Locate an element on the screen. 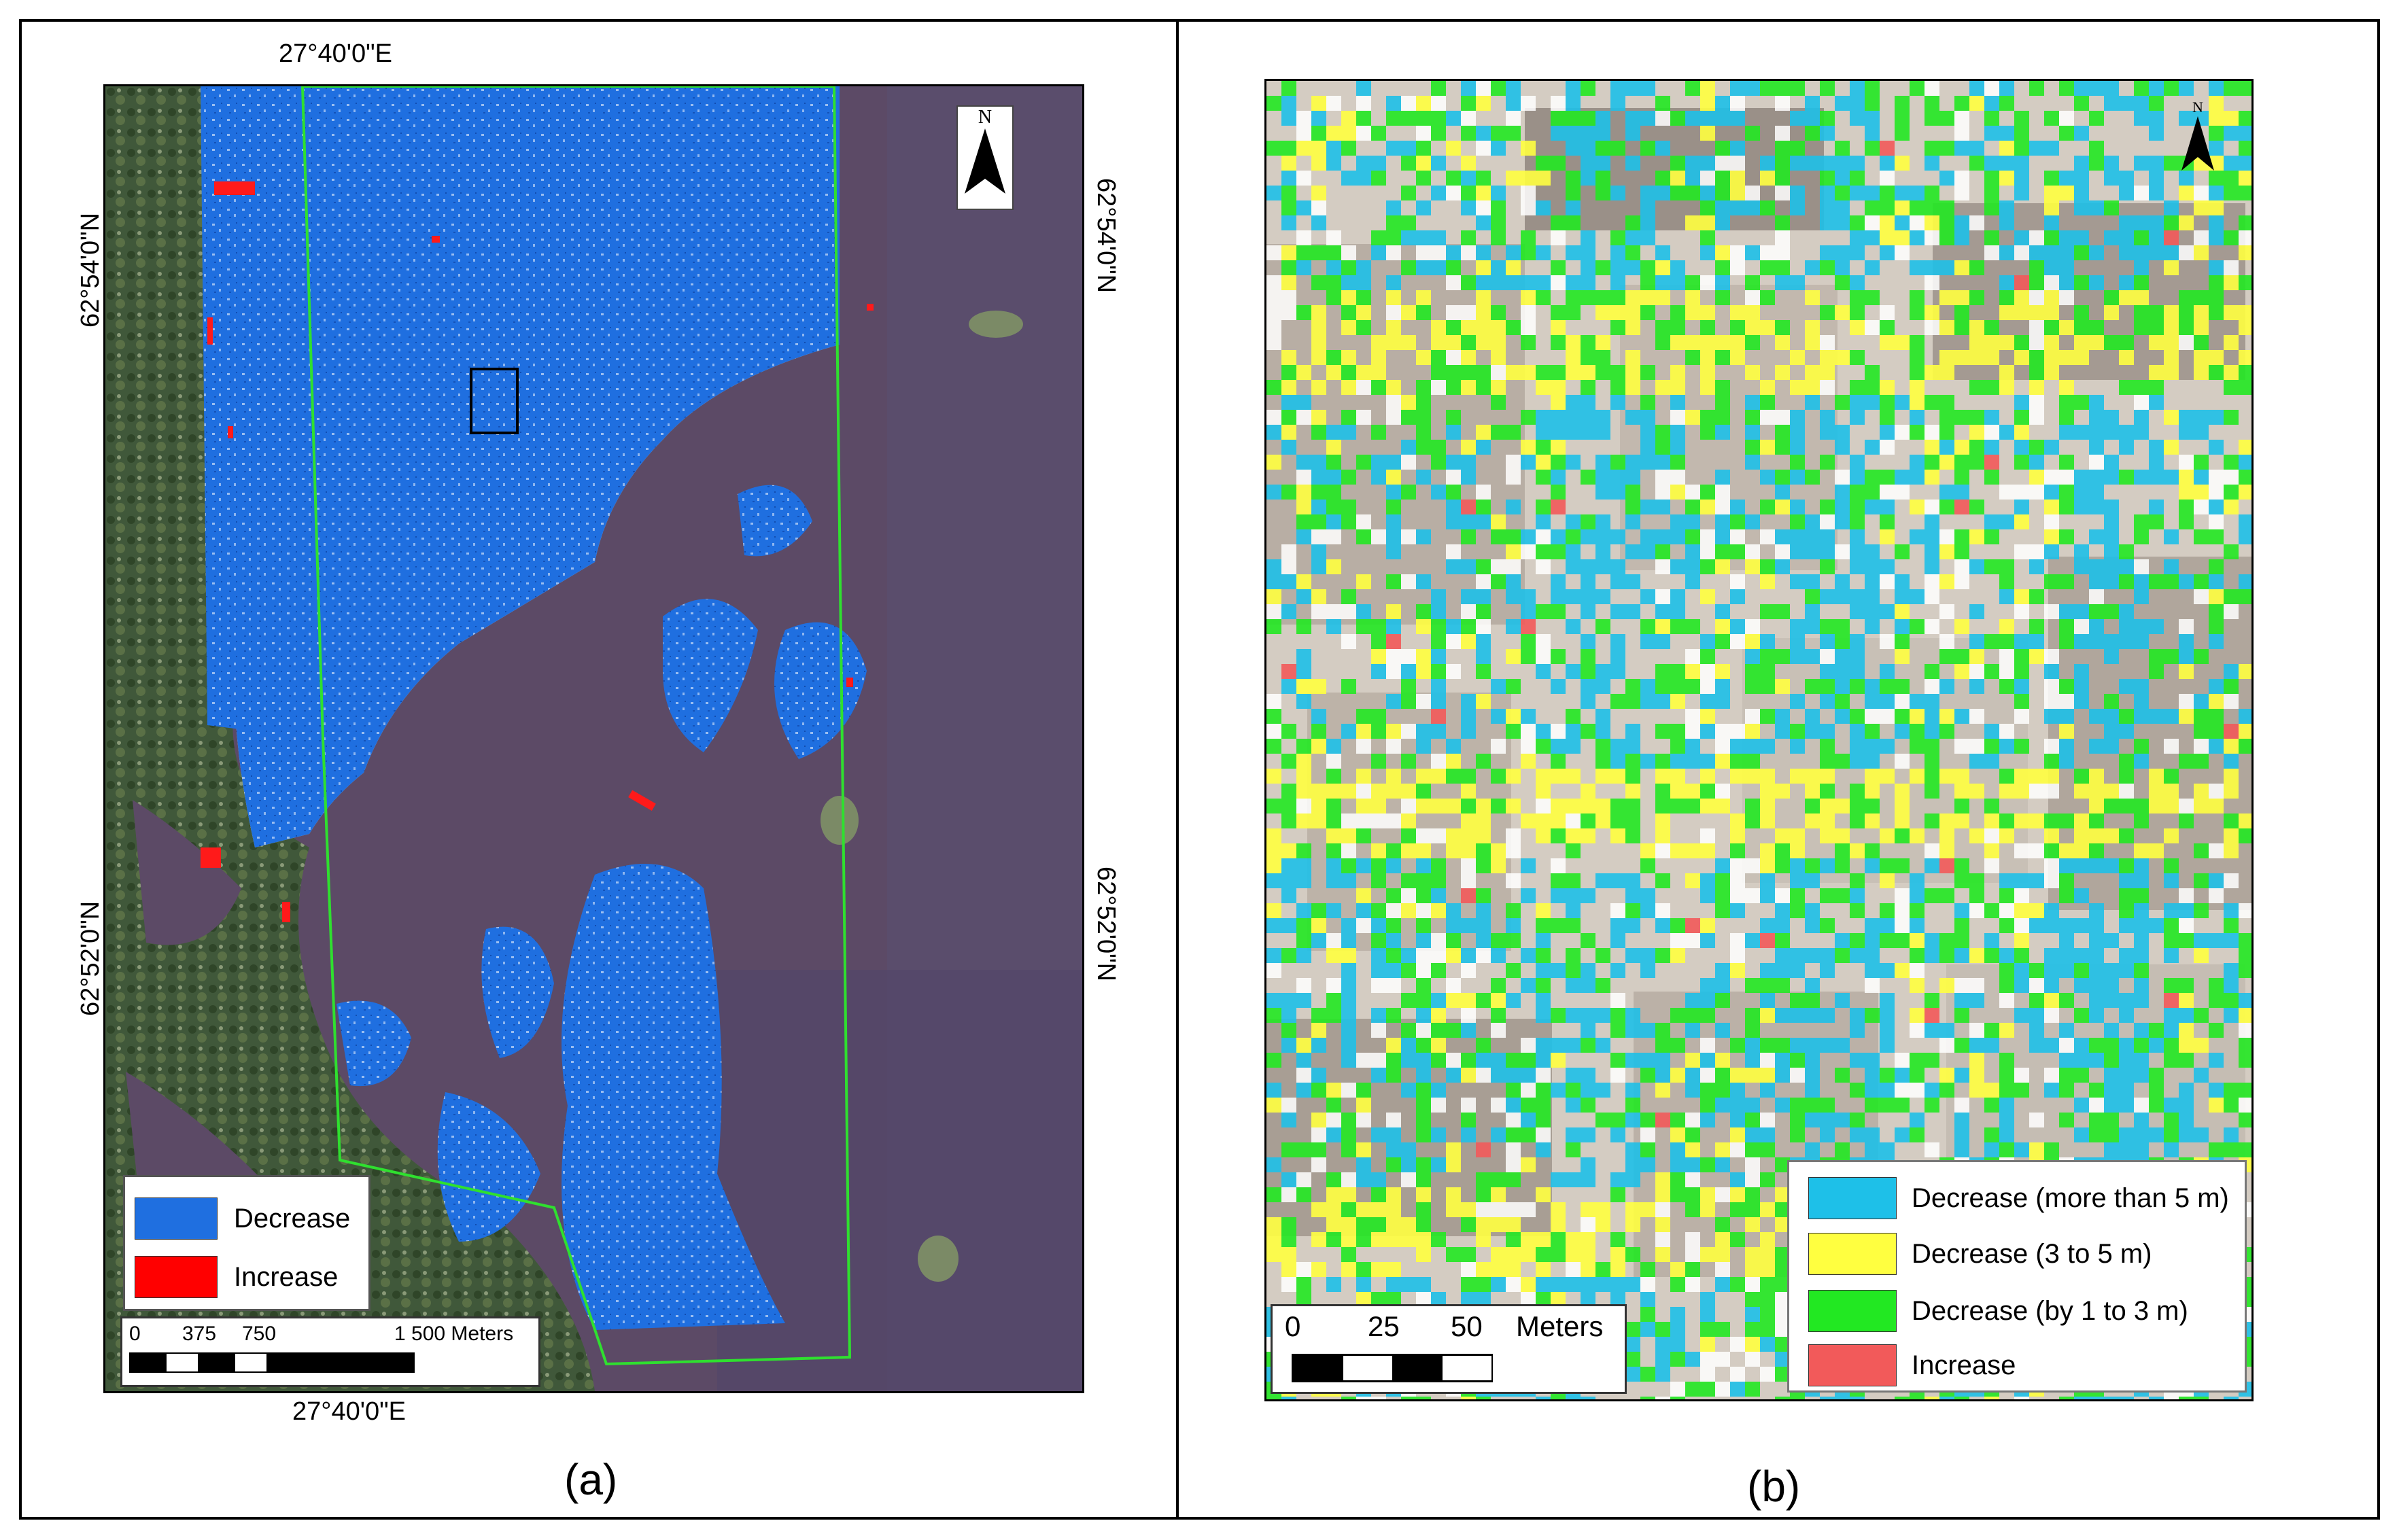  swatch-cyan is located at coordinates (1853, 1198).